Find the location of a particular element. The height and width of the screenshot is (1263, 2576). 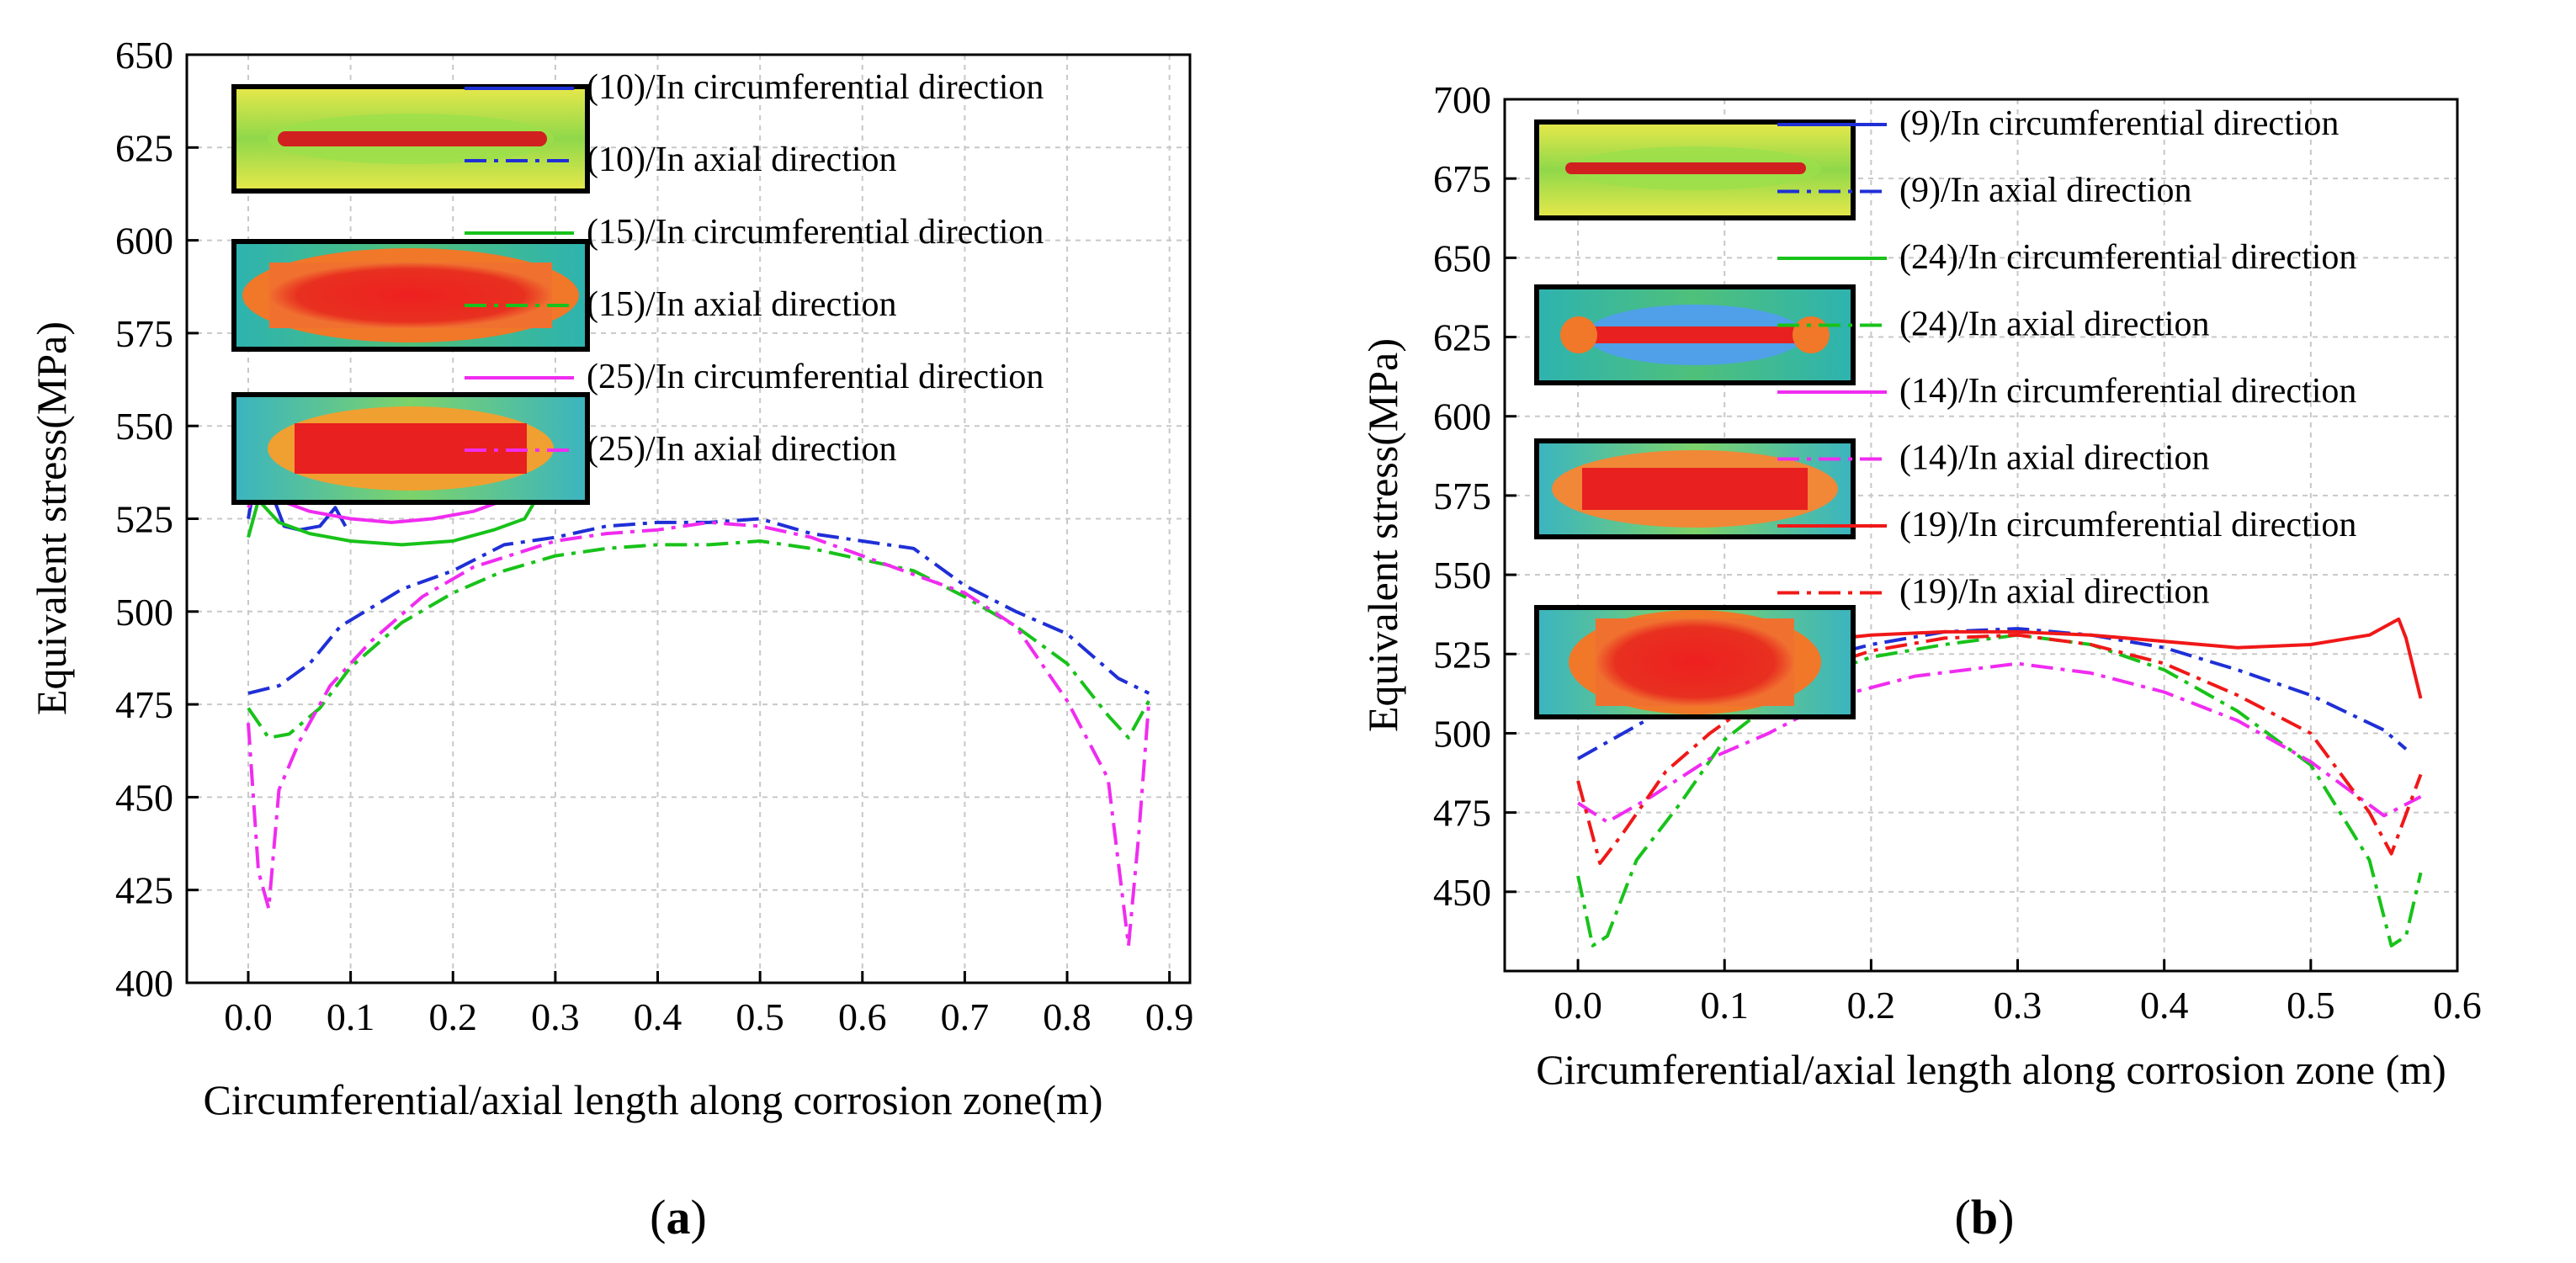

legend-label: (24)/In axial direction is located at coordinates (2054, 325).